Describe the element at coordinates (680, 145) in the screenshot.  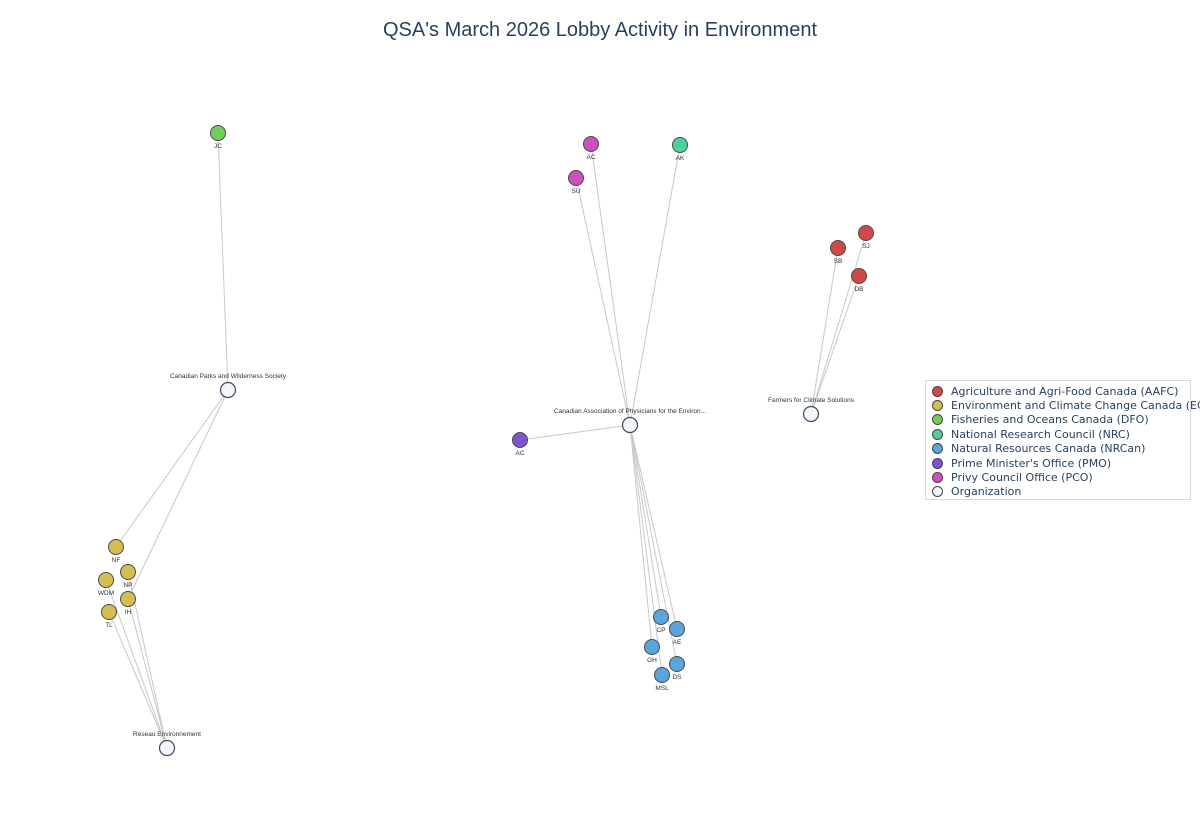
I see `official-node-ak` at that location.